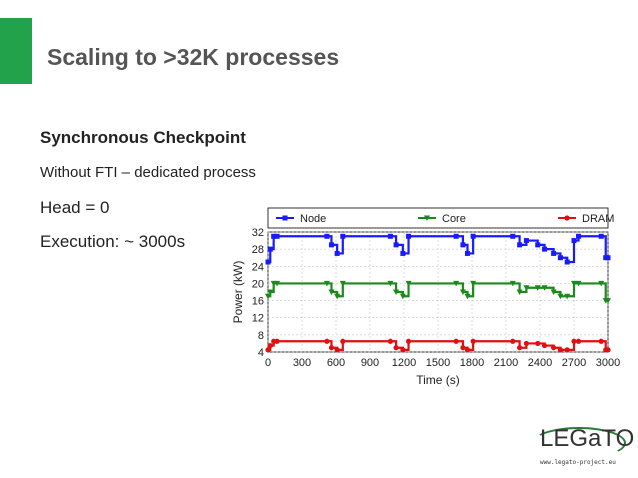 The width and height of the screenshot is (638, 478). Describe the element at coordinates (148, 172) in the screenshot. I see `text-line-fti: Without FTI – dedicated process` at that location.